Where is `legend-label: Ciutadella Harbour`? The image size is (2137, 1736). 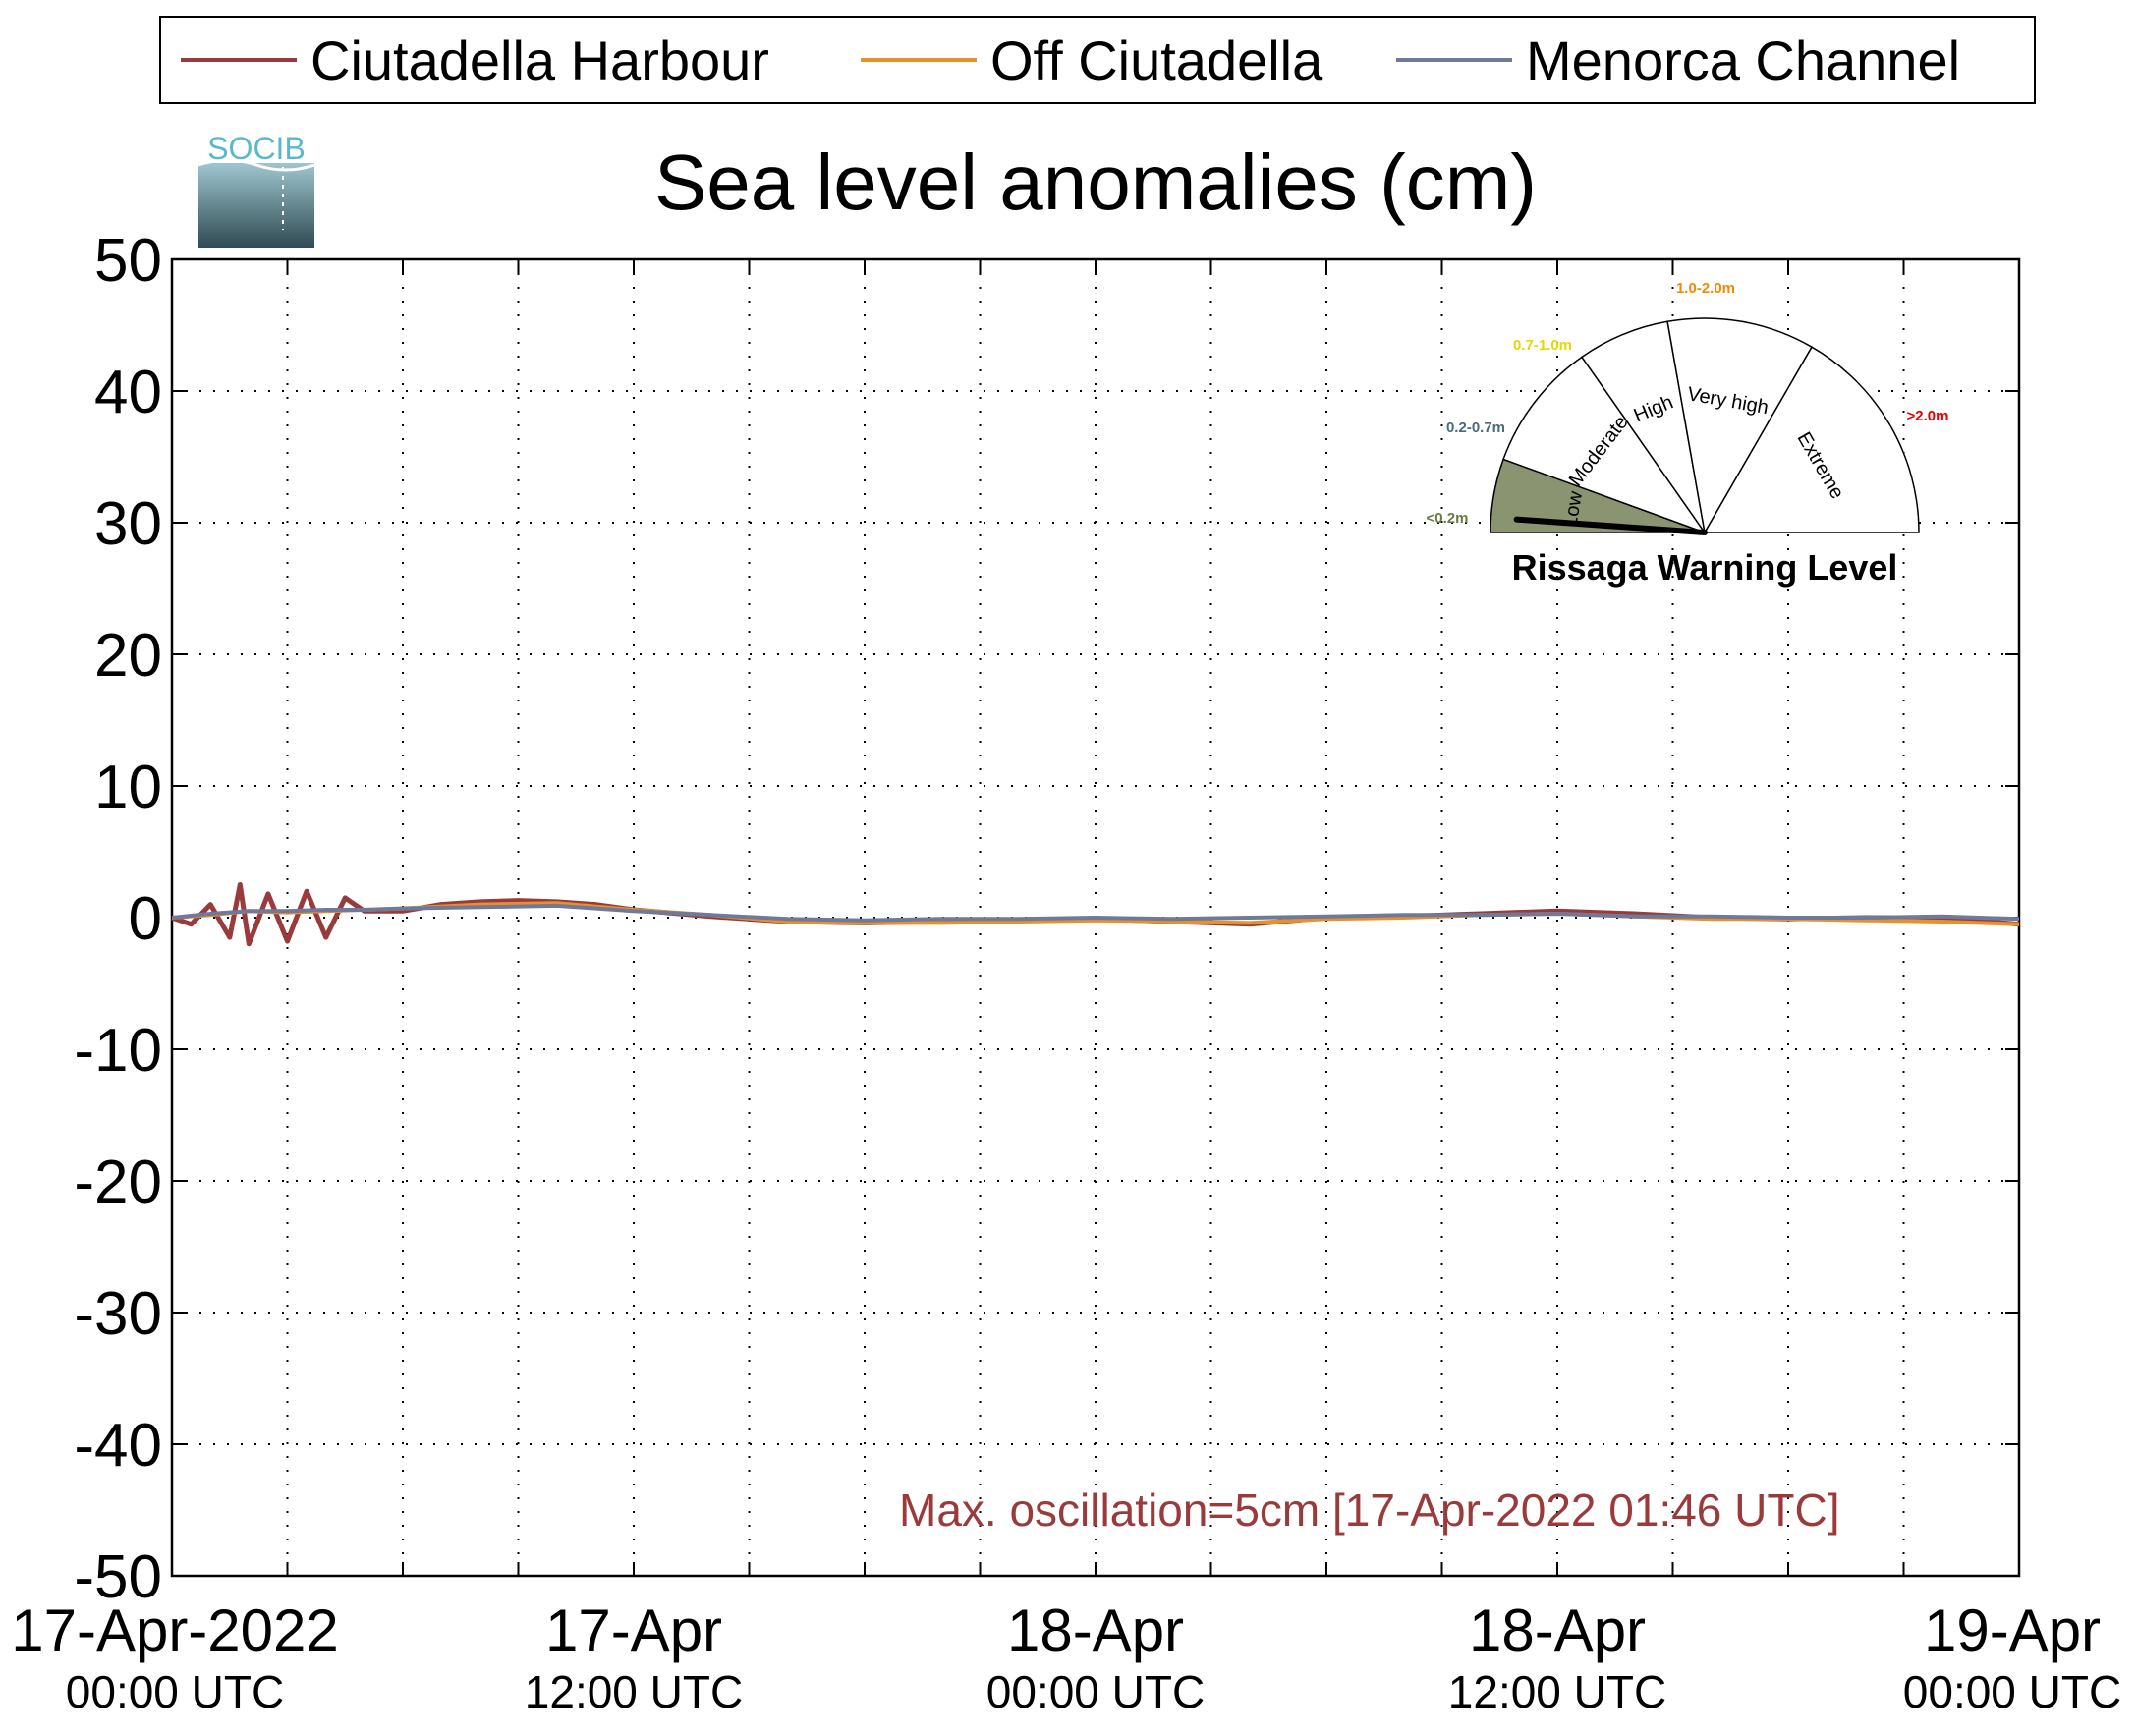
legend-label: Ciutadella Harbour is located at coordinates (539, 59).